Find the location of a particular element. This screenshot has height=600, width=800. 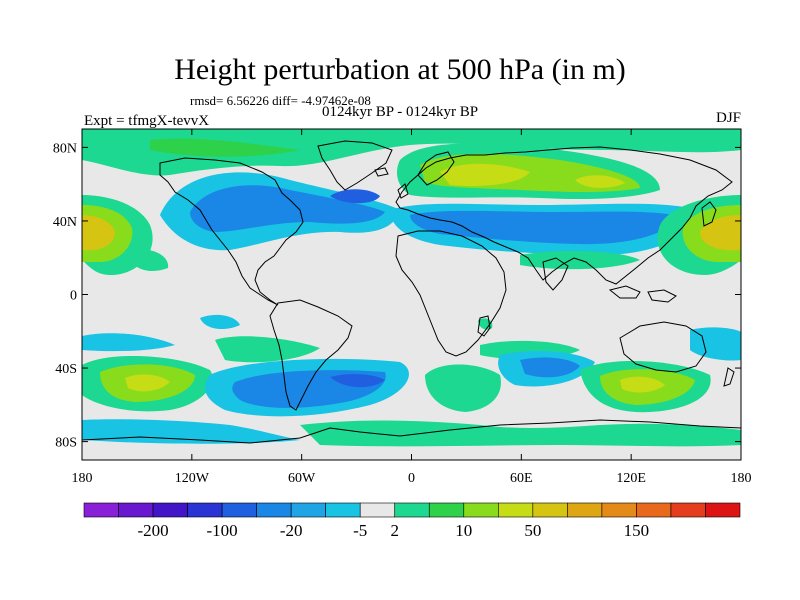

colorbar-label: 2 is located at coordinates (394, 530).